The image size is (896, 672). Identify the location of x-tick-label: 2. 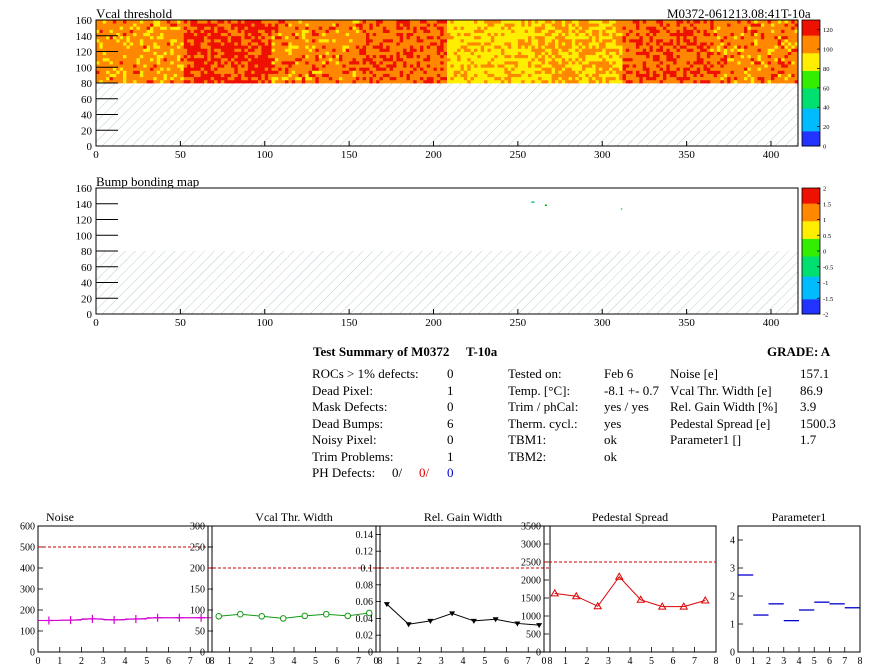
(587, 661).